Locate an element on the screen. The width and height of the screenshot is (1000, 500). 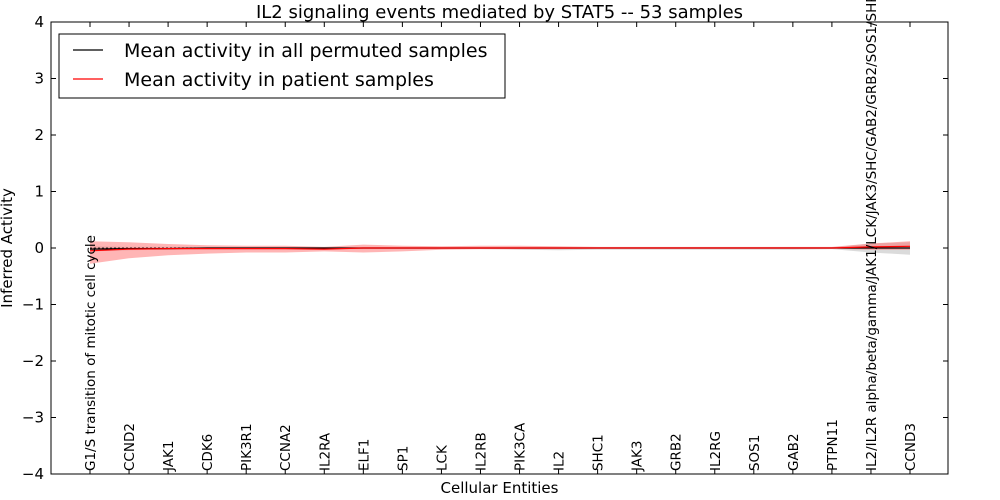
x-tick-label: SOS1 is located at coordinates (755, 453).